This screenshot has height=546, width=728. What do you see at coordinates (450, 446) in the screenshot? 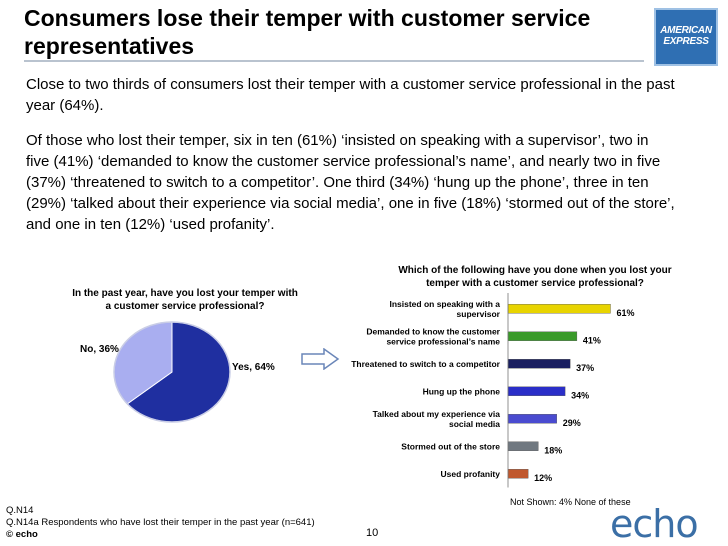
I see `category-label-5: Stormed out of the store` at bounding box center [450, 446].